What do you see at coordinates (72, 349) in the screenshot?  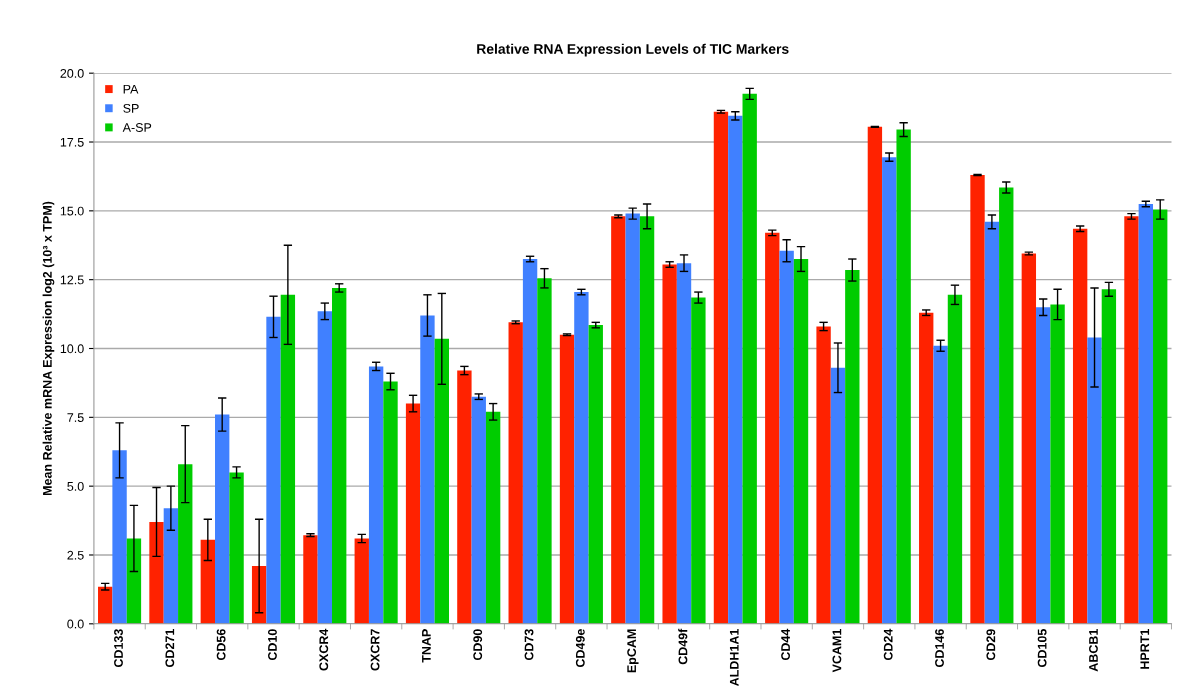 I see `y-tick-label: 10.0` at bounding box center [72, 349].